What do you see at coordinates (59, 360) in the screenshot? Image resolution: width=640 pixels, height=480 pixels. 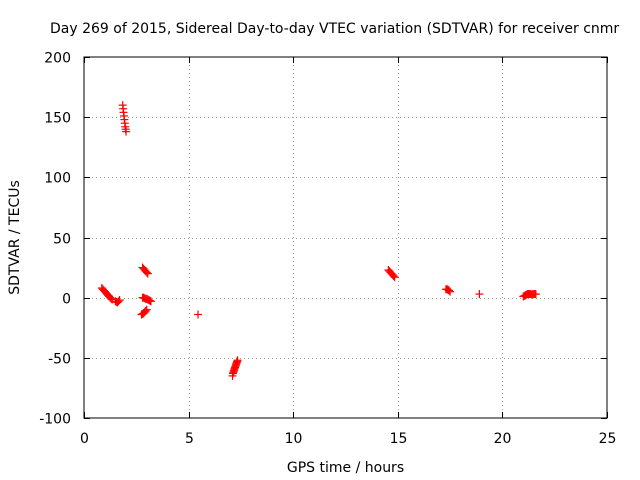 I see `y-tick-label: -50` at bounding box center [59, 360].